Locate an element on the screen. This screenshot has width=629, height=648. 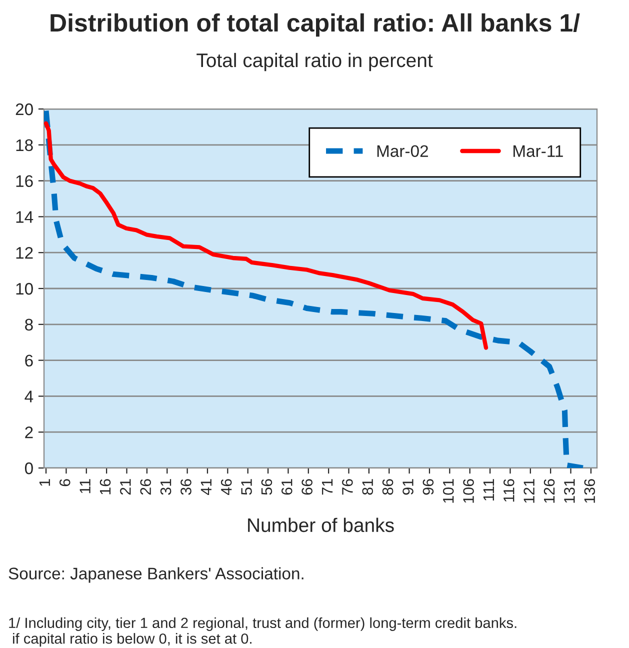
y-tick-label: 10 is located at coordinates (24, 288).